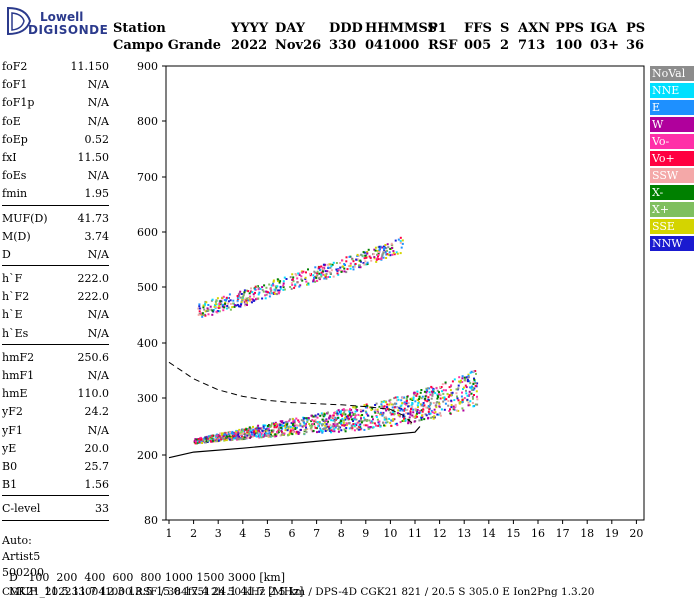 The height and width of the screenshot is (600, 700). What do you see at coordinates (12, 315) in the screenshot?
I see `param-name: h`E` at bounding box center [12, 315].